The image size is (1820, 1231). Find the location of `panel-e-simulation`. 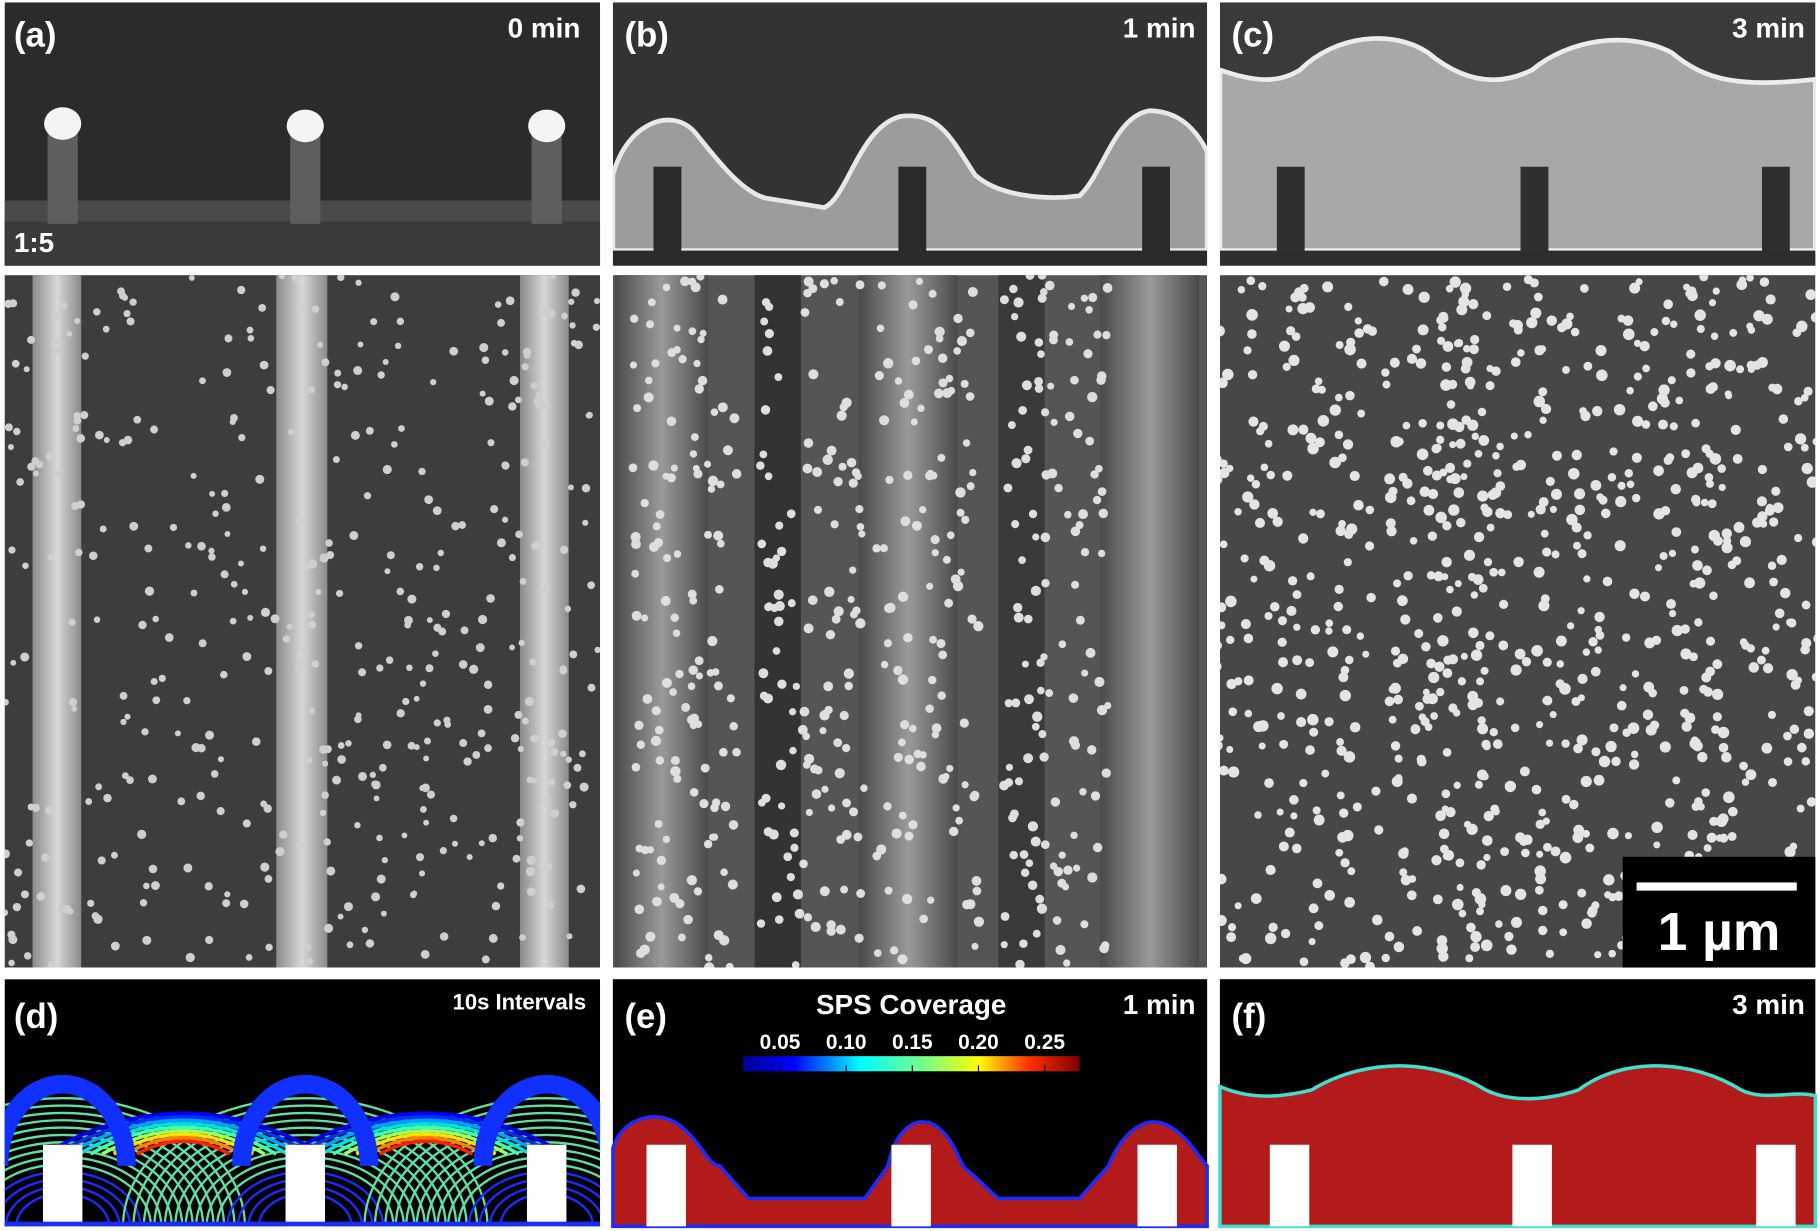

panel-e-simulation is located at coordinates (910, 1104).